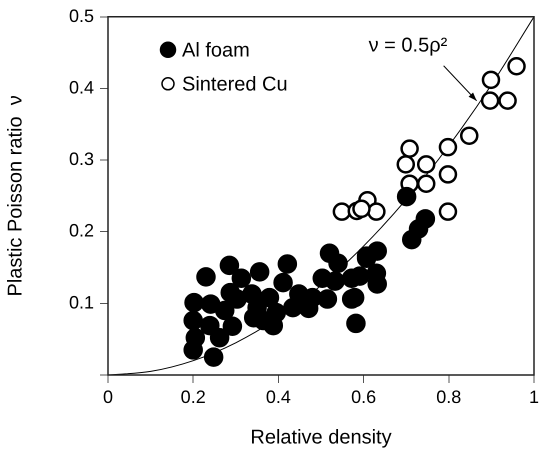  I want to click on x-tick-label: 0.8, so click(449, 396).